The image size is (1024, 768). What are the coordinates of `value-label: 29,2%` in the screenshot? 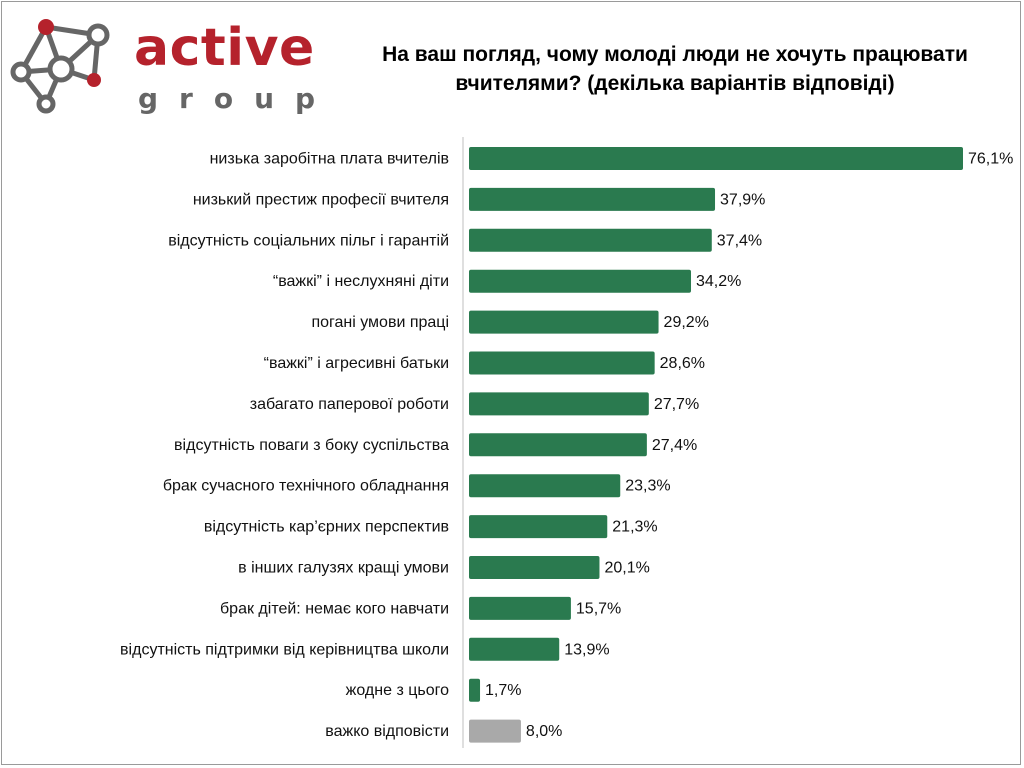 It's located at (686, 322).